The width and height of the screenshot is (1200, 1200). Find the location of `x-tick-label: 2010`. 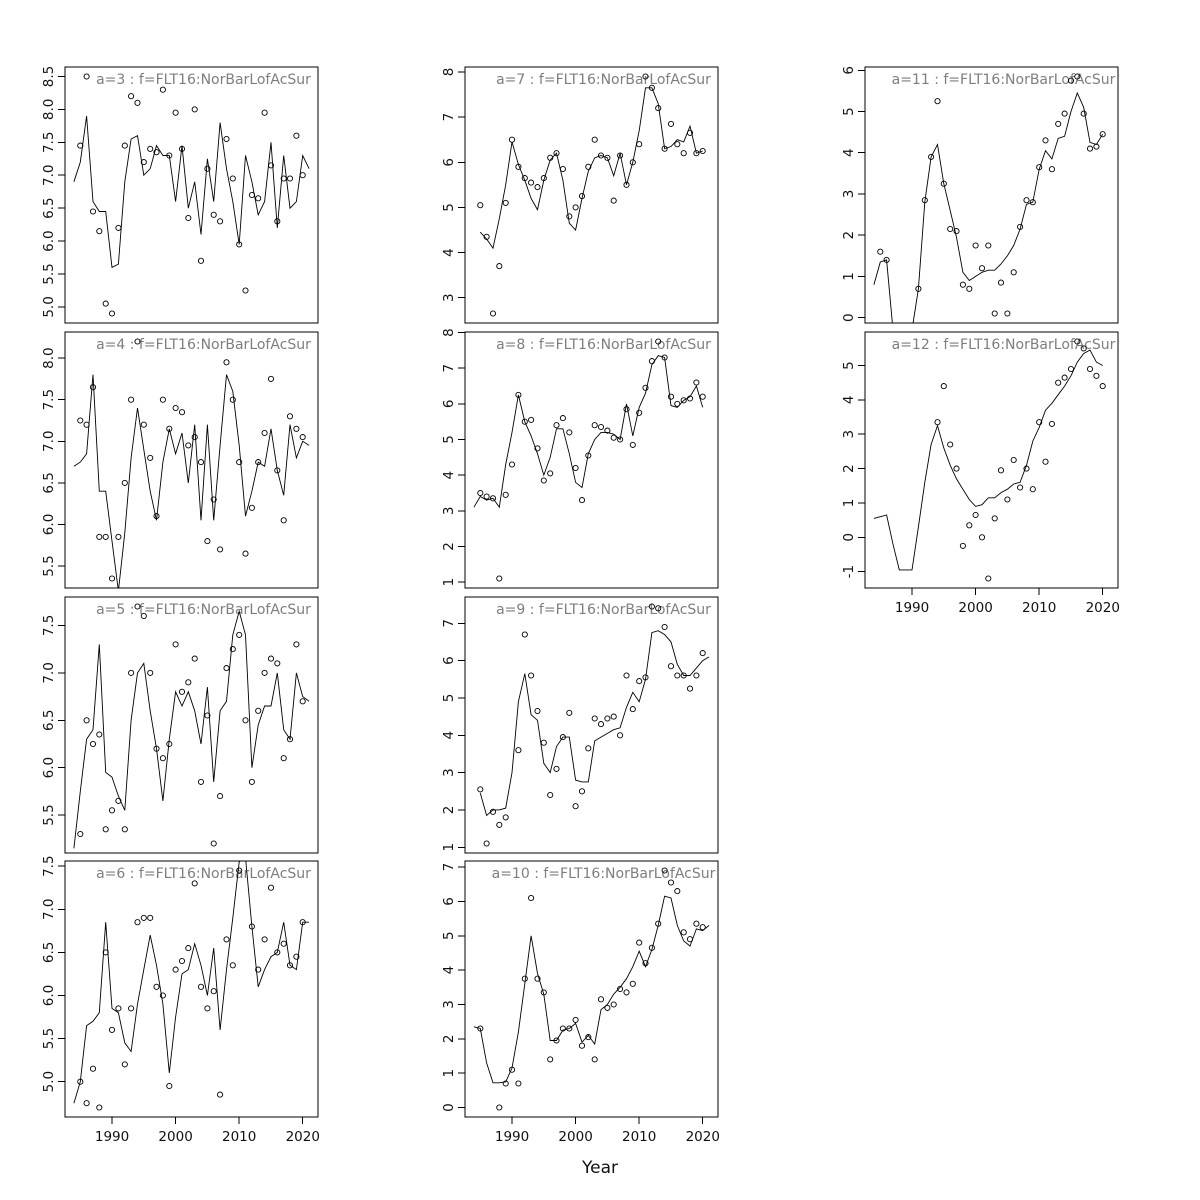

x-tick-label: 2010 is located at coordinates (239, 1137).